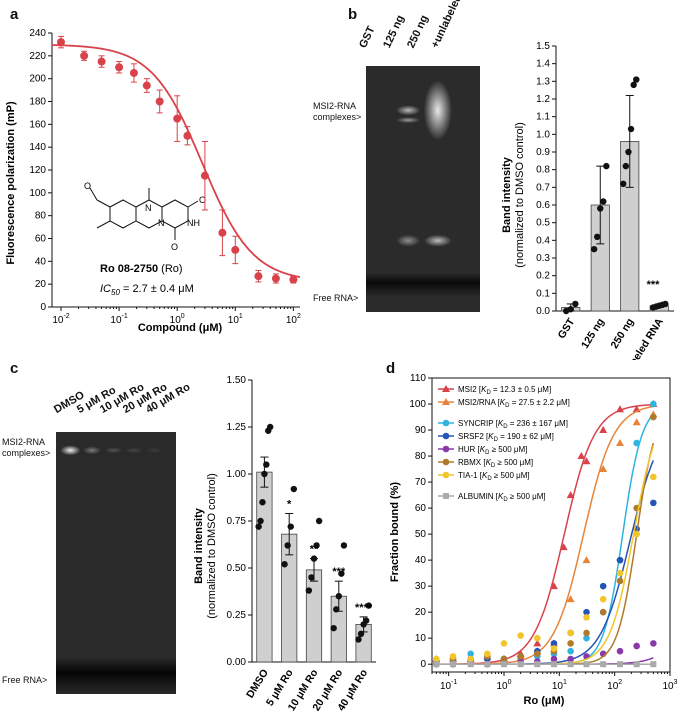 The width and height of the screenshot is (680, 711). I want to click on y-tick-label: 1.25, so click(237, 427).